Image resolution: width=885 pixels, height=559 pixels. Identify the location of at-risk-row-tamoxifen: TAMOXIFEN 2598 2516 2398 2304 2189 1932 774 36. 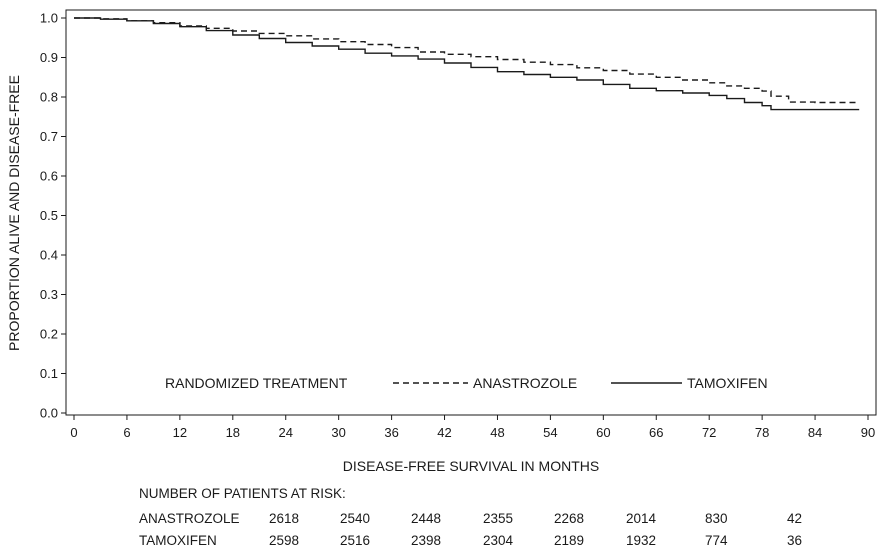
(499, 542).